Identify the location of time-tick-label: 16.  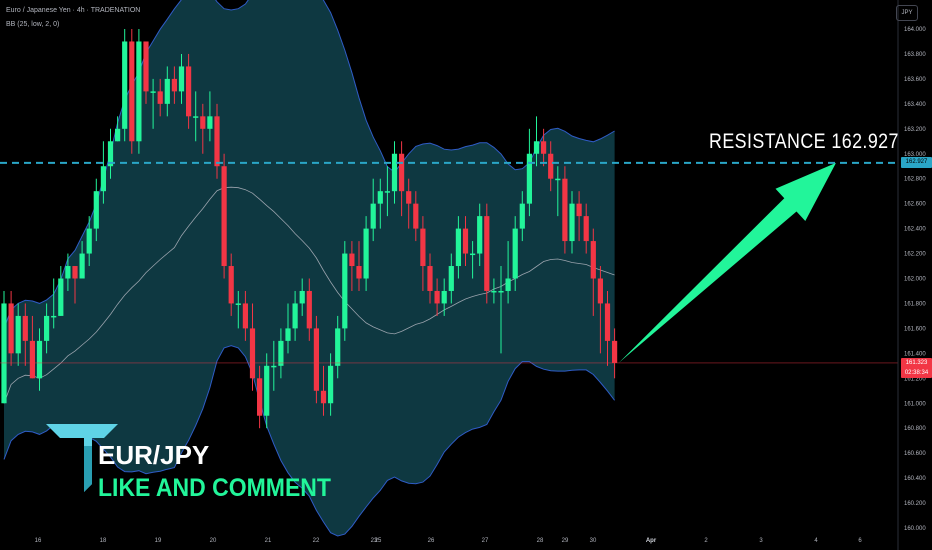
(38, 541).